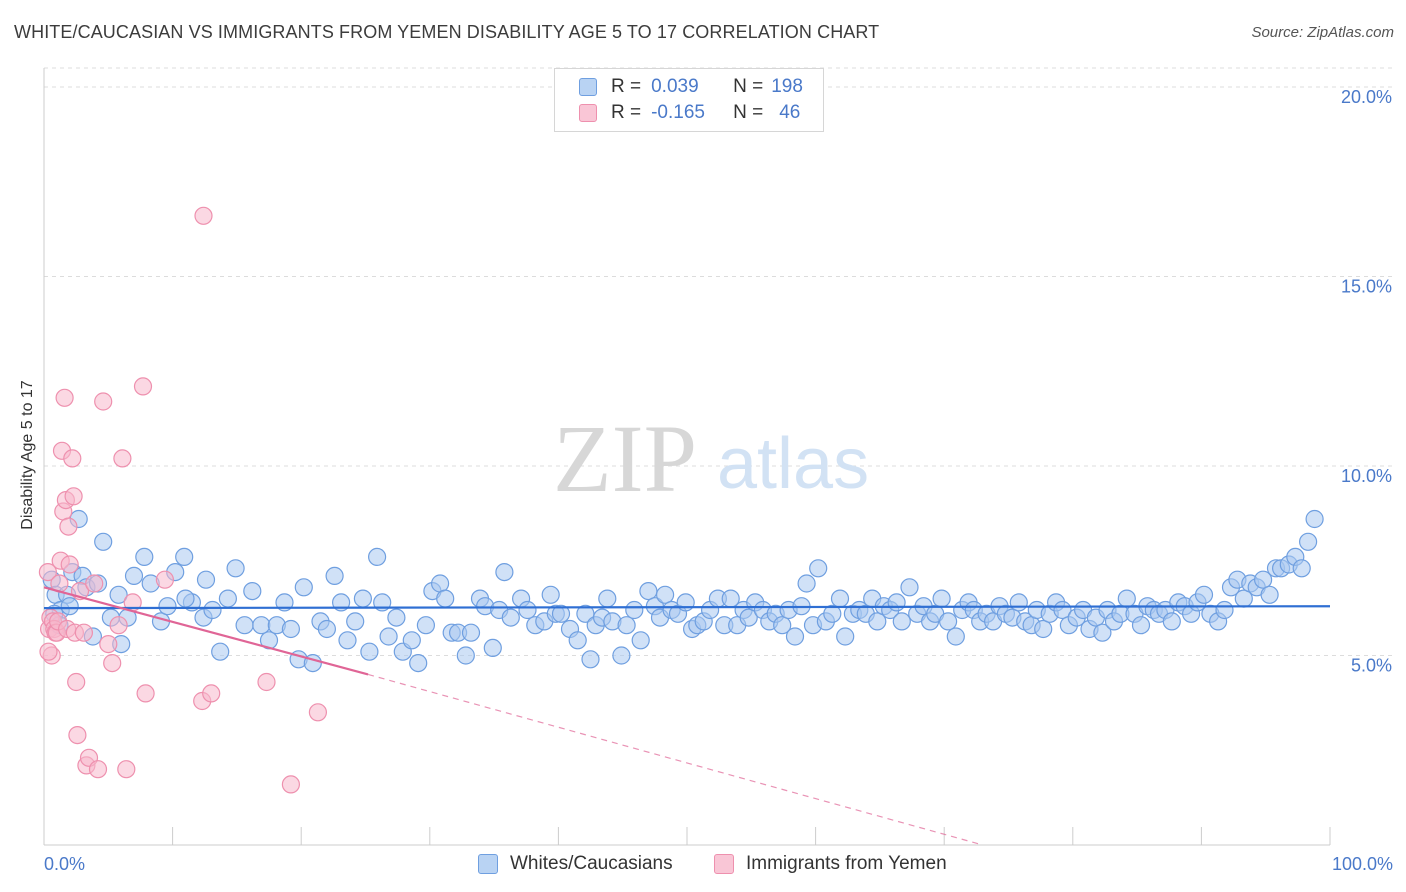 This screenshot has height=892, width=1406. I want to click on bottom-legend-swatch-yemen, so click(724, 864).